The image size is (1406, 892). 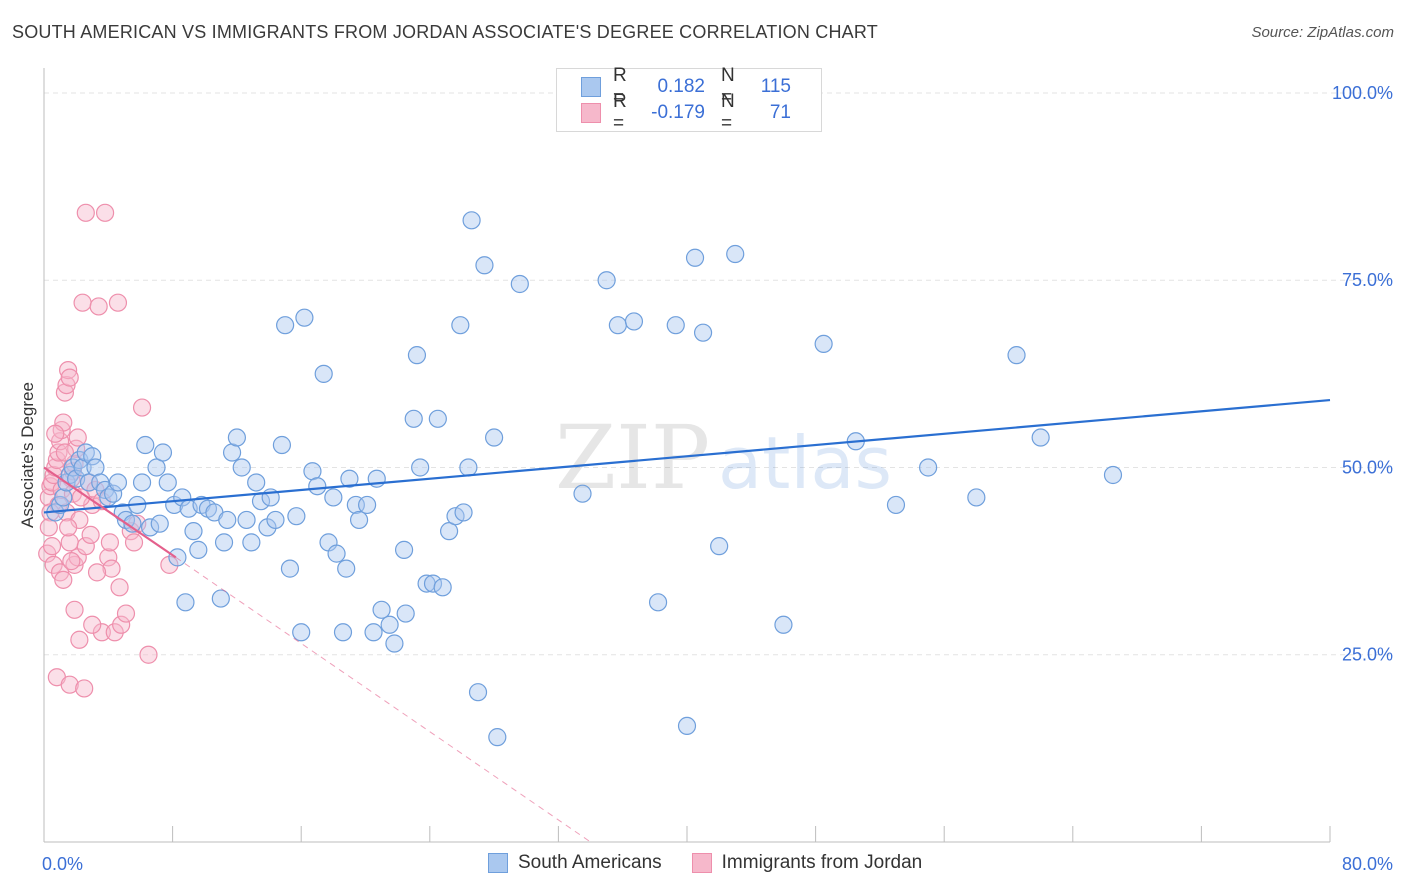 What do you see at coordinates (1367, 467) in the screenshot?
I see `y-tick-label: 50.0%` at bounding box center [1367, 467].